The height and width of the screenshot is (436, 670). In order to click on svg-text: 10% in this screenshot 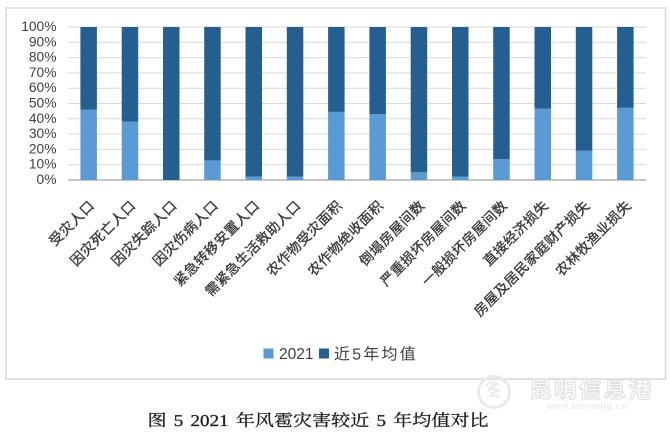, I will do `click(43, 164)`.